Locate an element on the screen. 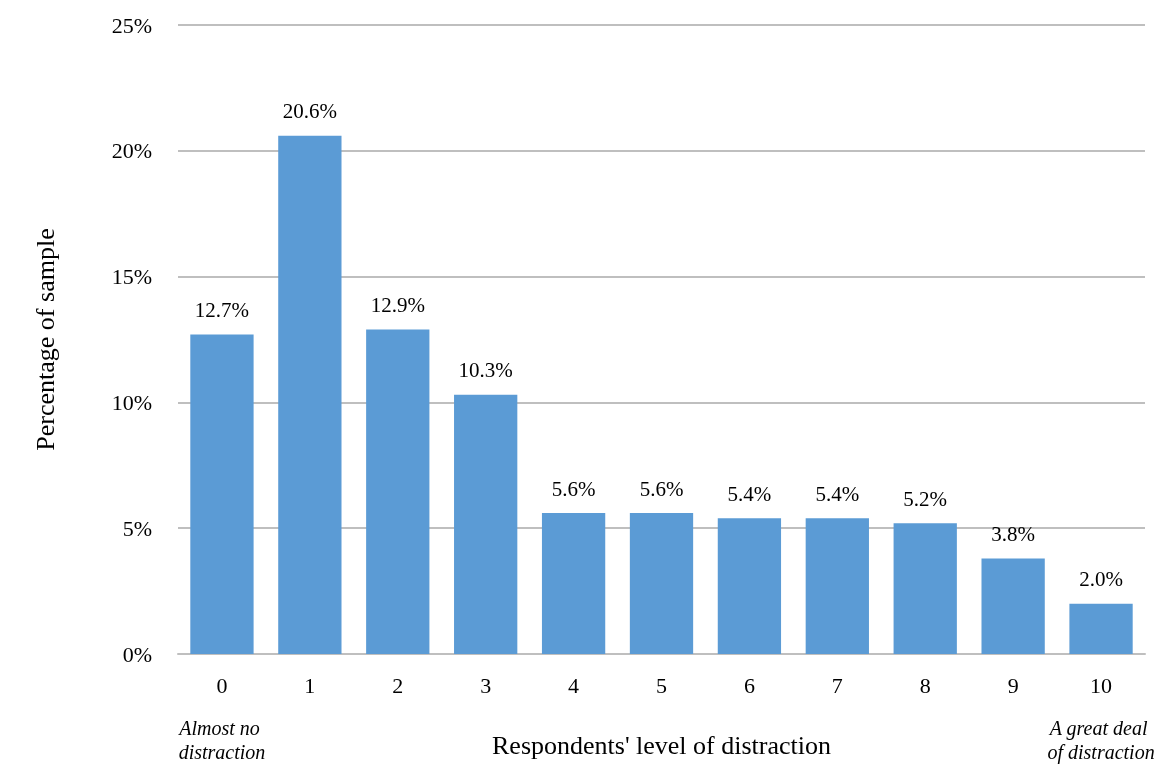 The height and width of the screenshot is (772, 1170). x-tick-label: 6 is located at coordinates (749, 685).